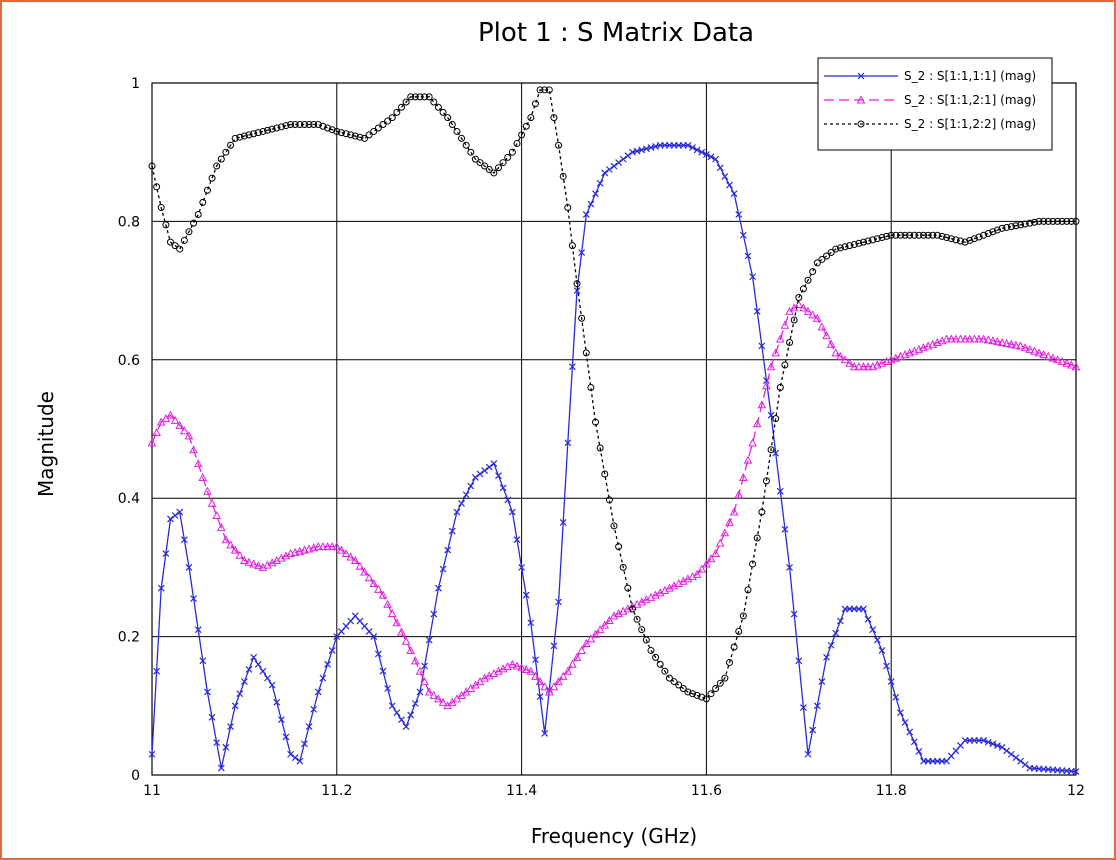  Describe the element at coordinates (970, 124) in the screenshot. I see `legend-label-3: S_2 : S[1:1,2:2] (mag)` at that location.